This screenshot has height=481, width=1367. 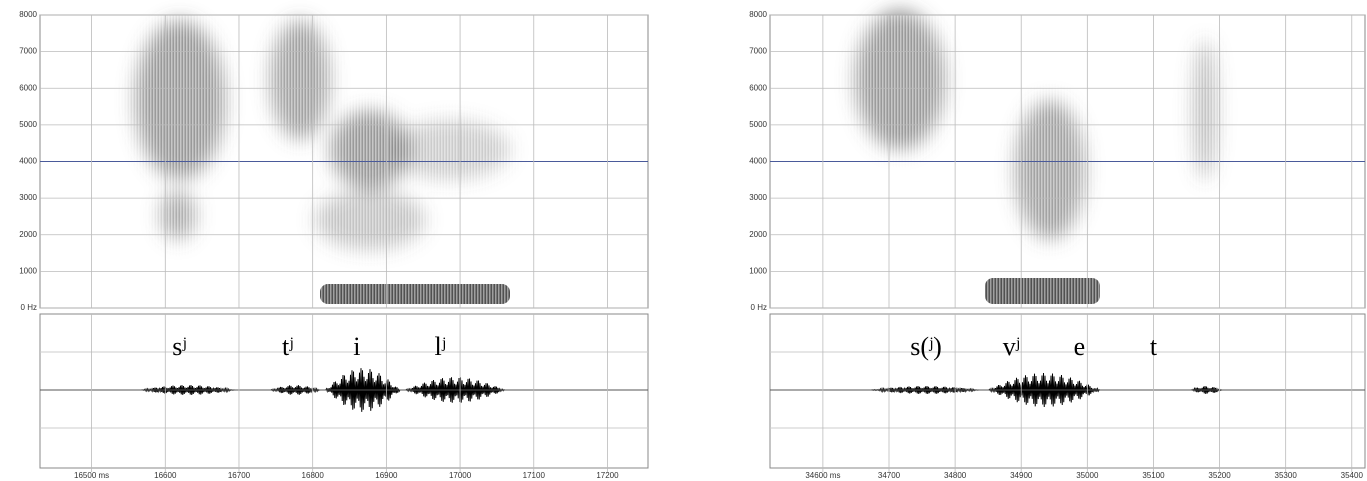 I want to click on x-tick-label: 17200, so click(x=607, y=475).